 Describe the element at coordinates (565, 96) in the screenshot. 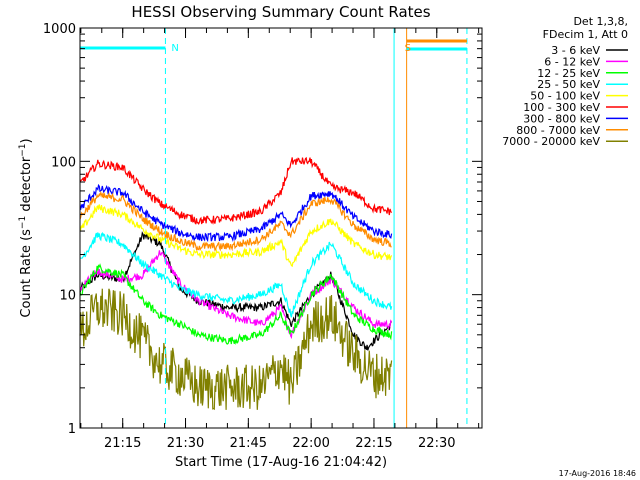

I see `legend-label-5: 50 - 100 keV` at that location.